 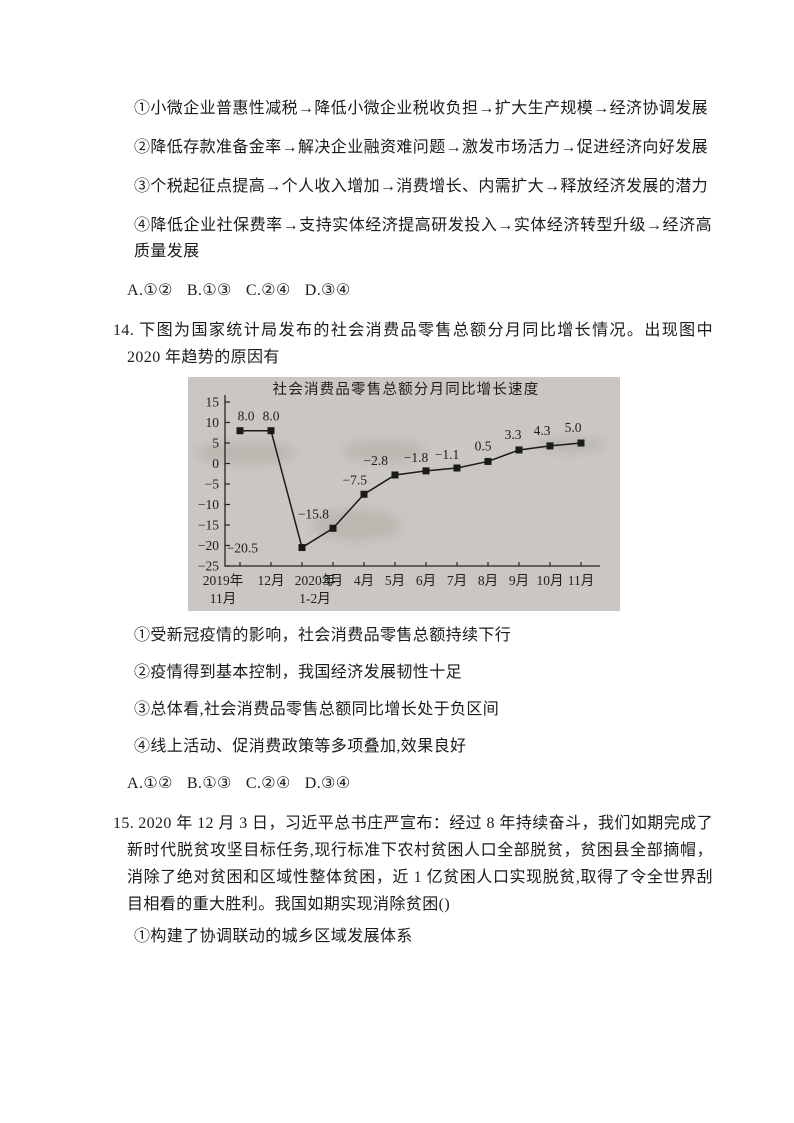 What do you see at coordinates (208, 545) in the screenshot?
I see `svg-text: −20` at bounding box center [208, 545].